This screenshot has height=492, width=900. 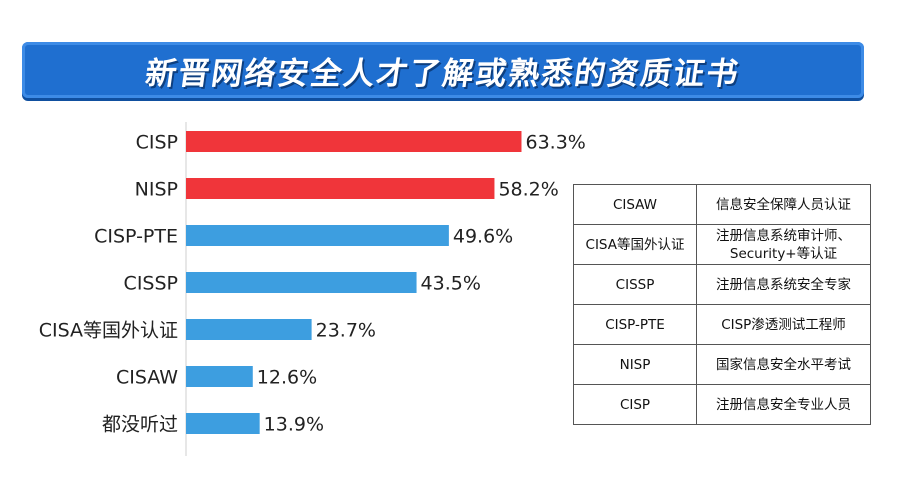 What do you see at coordinates (635, 324) in the screenshot?
I see `cert-name: CISP-PTE` at bounding box center [635, 324].